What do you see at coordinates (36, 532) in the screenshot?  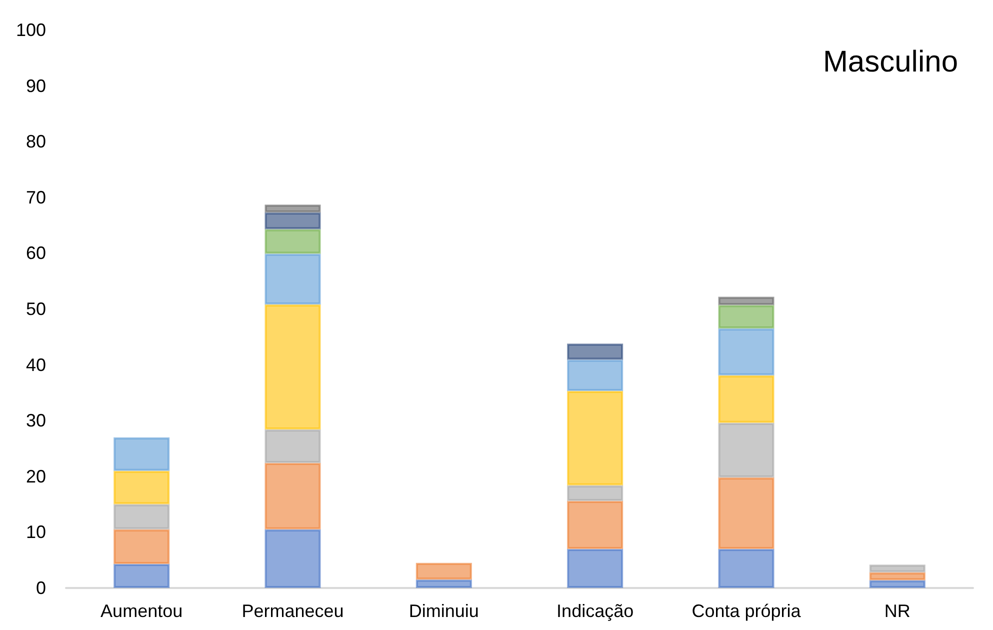 I see `y-tick-label: 10` at bounding box center [36, 532].